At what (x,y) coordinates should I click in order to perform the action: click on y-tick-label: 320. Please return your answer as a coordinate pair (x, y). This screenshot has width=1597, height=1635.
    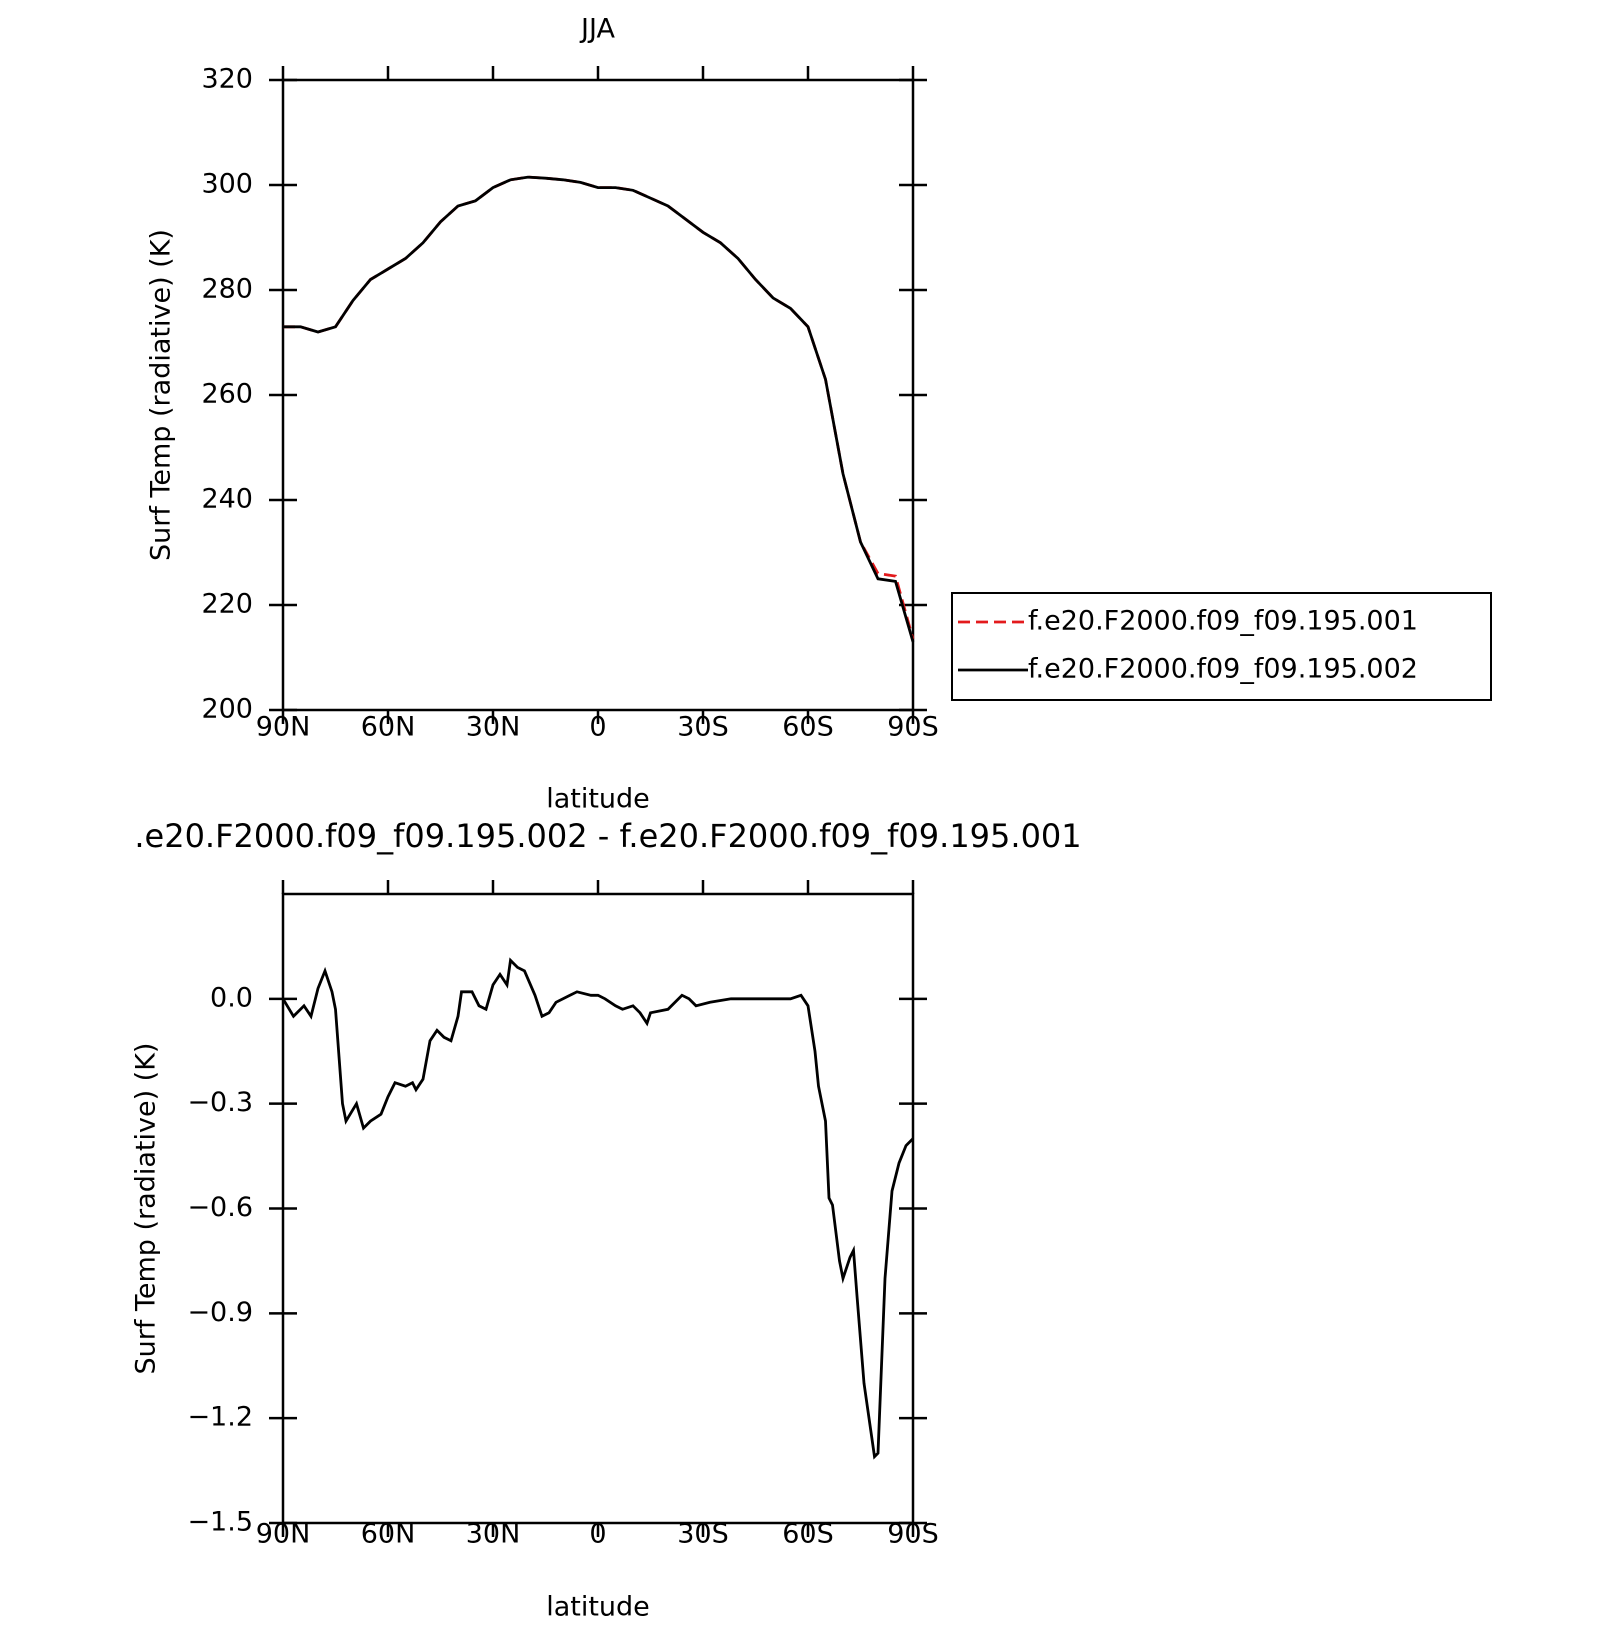
    Looking at the image, I should click on (227, 79).